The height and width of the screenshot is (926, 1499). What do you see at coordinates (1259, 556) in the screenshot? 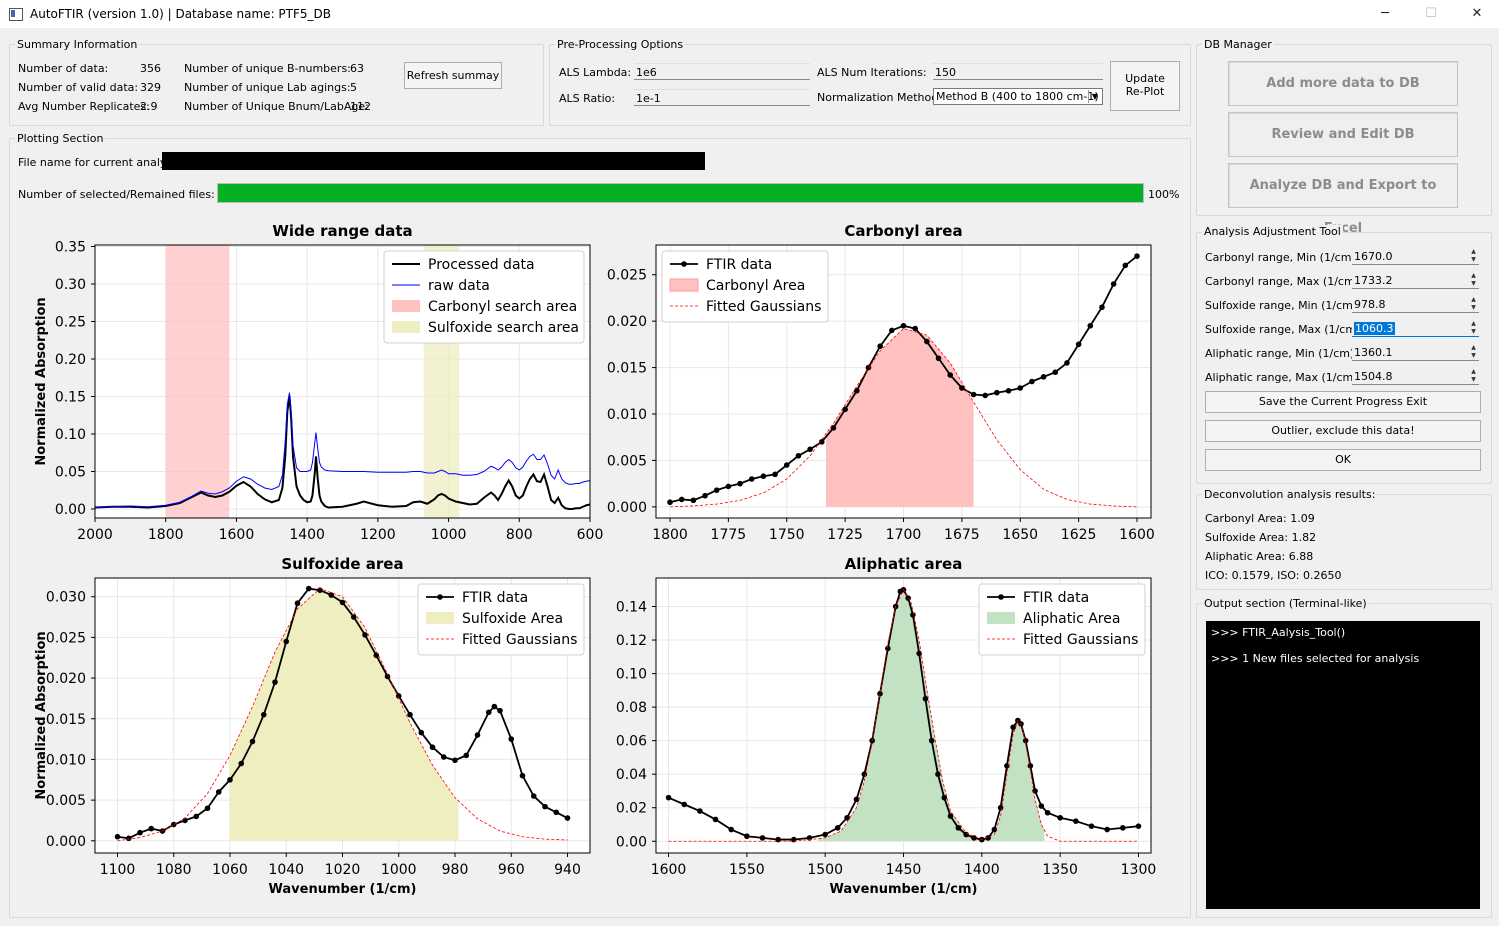
I see `aliphatic-area-result: Aliphatic Area: 6.88` at bounding box center [1259, 556].